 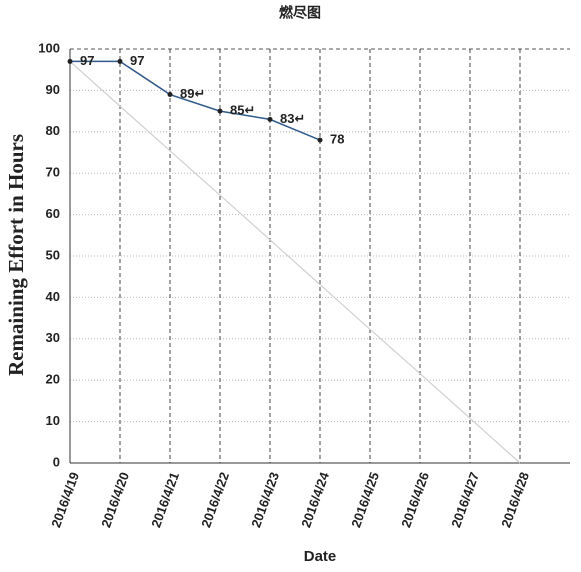 What do you see at coordinates (337, 139) in the screenshot?
I see `data-label: 78` at bounding box center [337, 139].